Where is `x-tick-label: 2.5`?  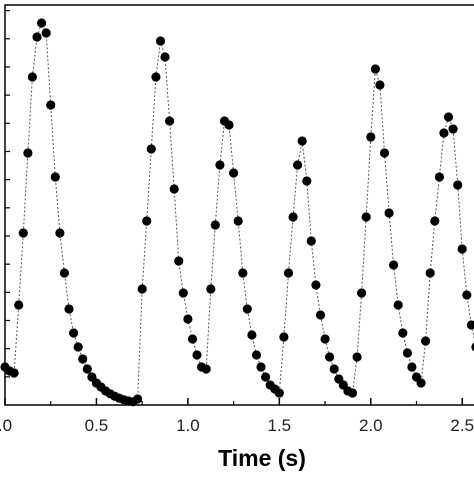 x-tick-label: 2.5 is located at coordinates (462, 425).